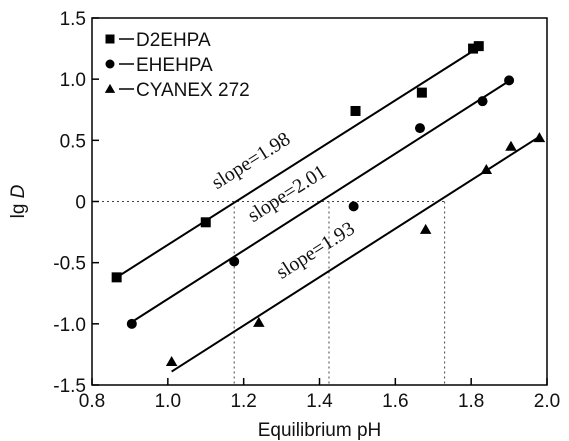 Image resolution: width=569 pixels, height=441 pixels. What do you see at coordinates (319, 401) in the screenshot?
I see `x-tick-label: 1.4` at bounding box center [319, 401].